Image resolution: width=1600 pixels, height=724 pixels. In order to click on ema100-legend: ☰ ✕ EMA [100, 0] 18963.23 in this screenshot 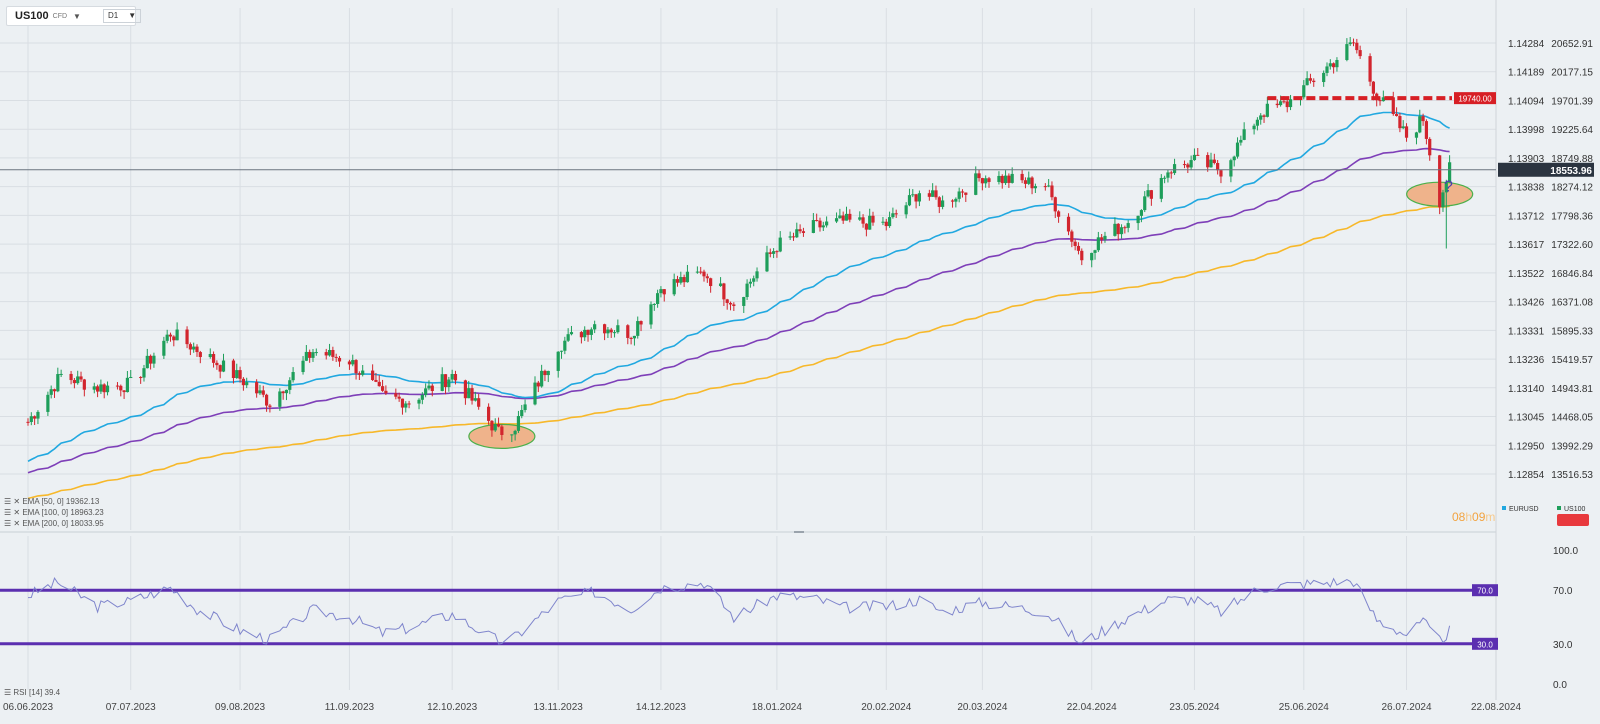, I will do `click(54, 512)`.